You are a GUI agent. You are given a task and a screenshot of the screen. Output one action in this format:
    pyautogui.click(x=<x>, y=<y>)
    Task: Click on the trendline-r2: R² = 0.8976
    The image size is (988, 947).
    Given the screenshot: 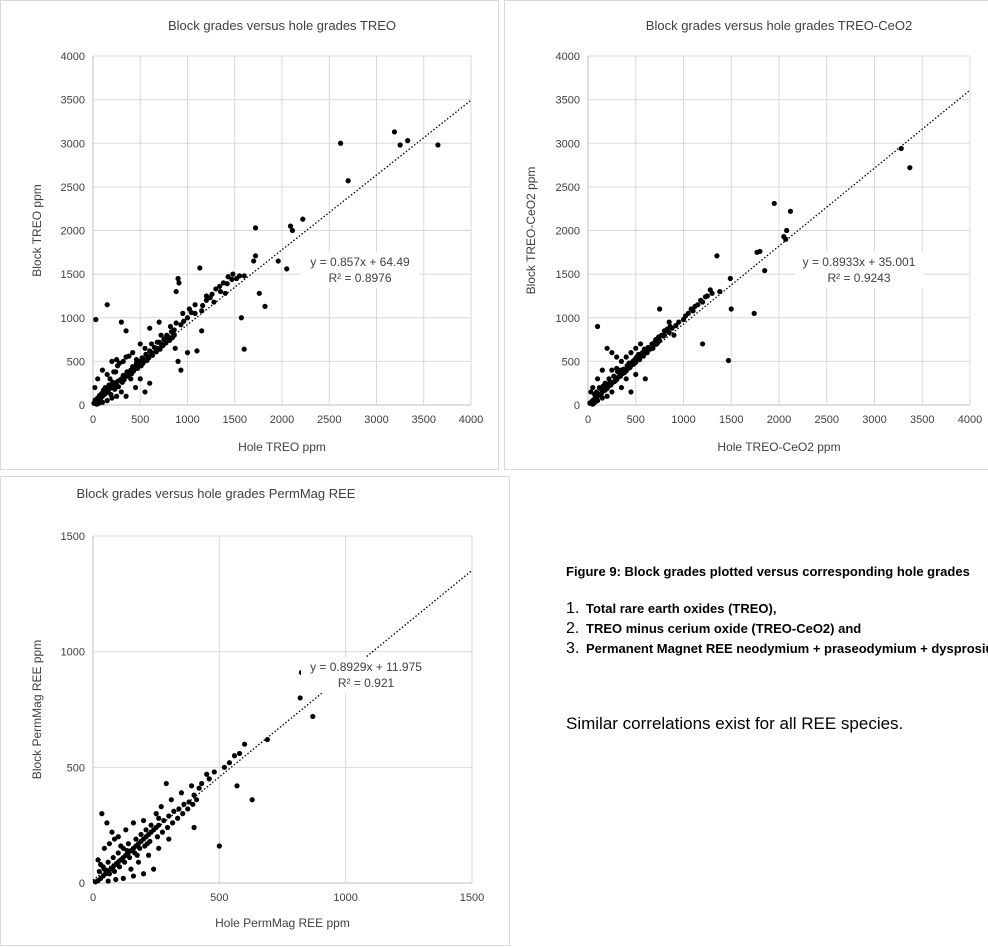 What is the action you would take?
    pyautogui.click(x=359, y=278)
    